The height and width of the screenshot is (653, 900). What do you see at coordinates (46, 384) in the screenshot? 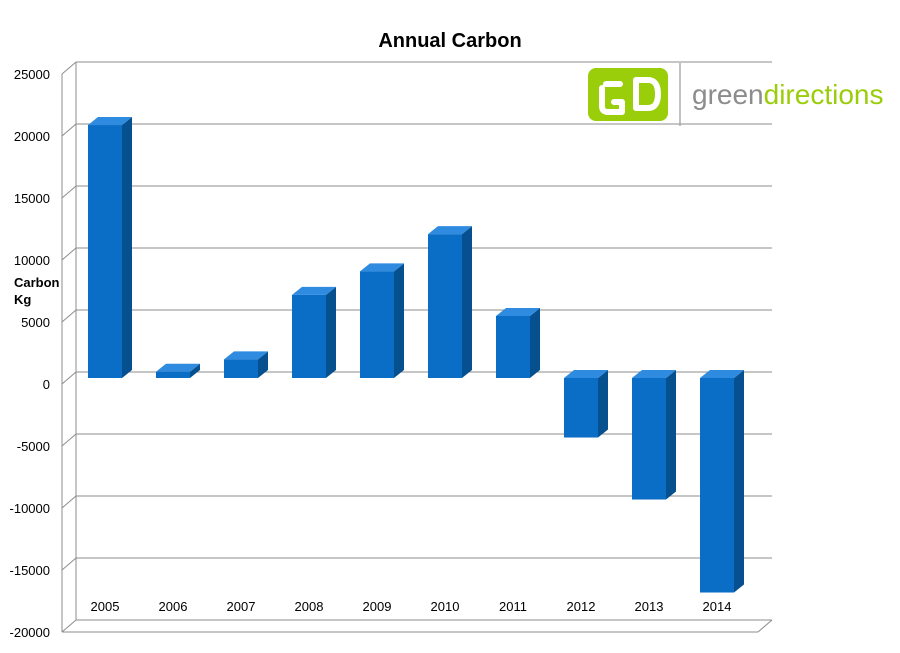
I see `y-tick-label: 0` at bounding box center [46, 384].